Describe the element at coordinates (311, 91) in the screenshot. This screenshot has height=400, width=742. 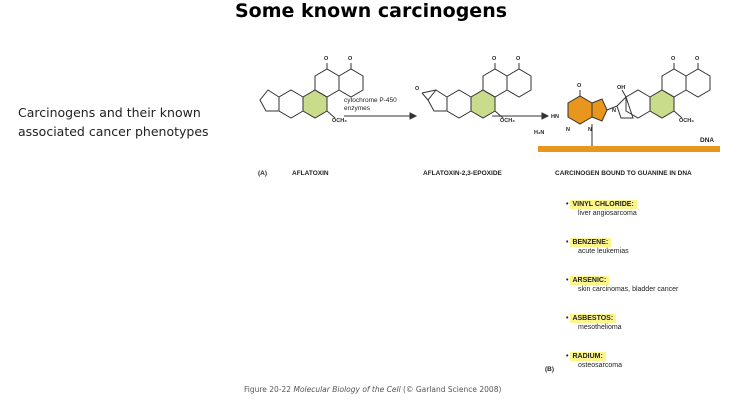
I see `aflatoxin-structure` at that location.